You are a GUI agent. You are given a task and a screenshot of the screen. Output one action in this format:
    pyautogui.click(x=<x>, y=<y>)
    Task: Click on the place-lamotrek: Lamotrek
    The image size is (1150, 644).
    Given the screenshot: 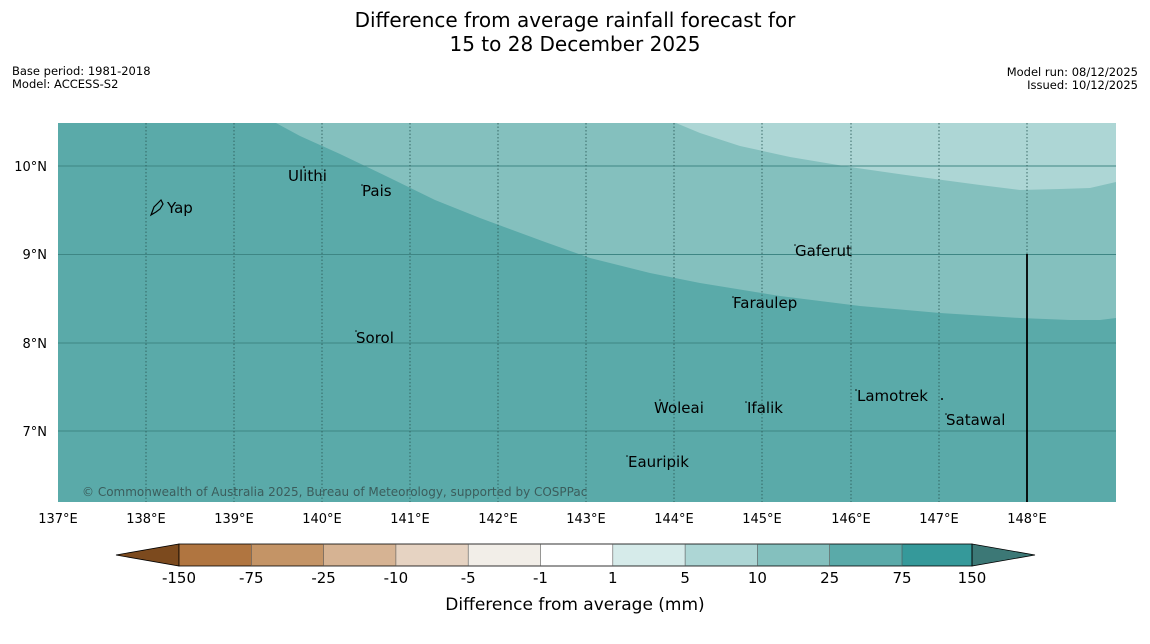 What is the action you would take?
    pyautogui.click(x=892, y=396)
    